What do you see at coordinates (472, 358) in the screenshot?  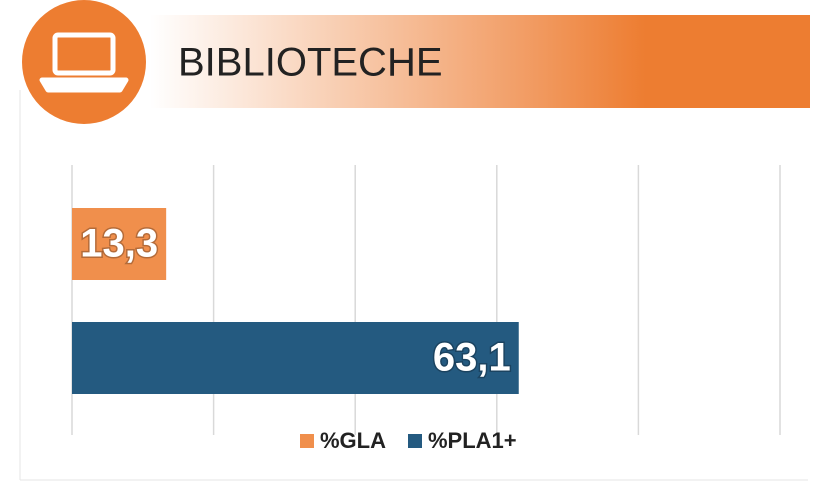 I see `value-label: 63,1` at bounding box center [472, 358].